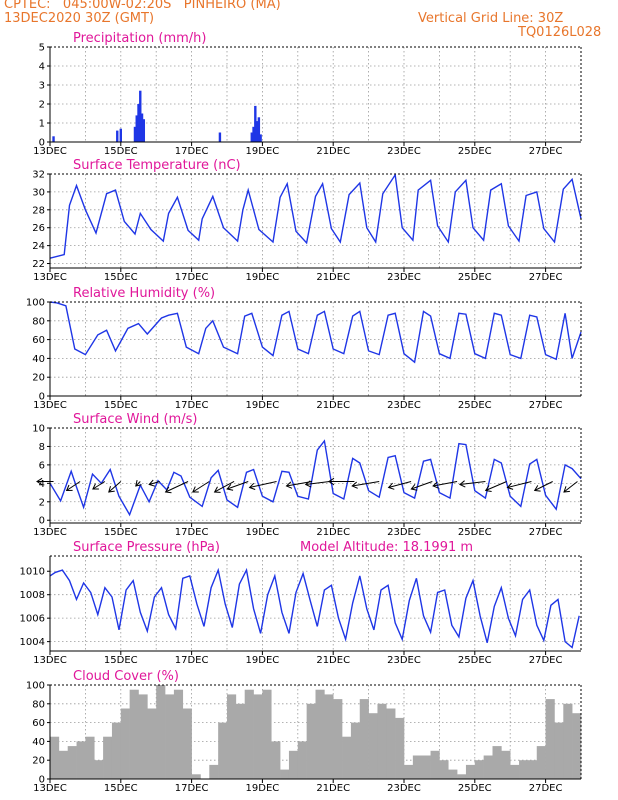 The width and height of the screenshot is (618, 800). Describe the element at coordinates (404, 788) in the screenshot. I see `cloud-cover-xtick-label: 23DEC` at that location.